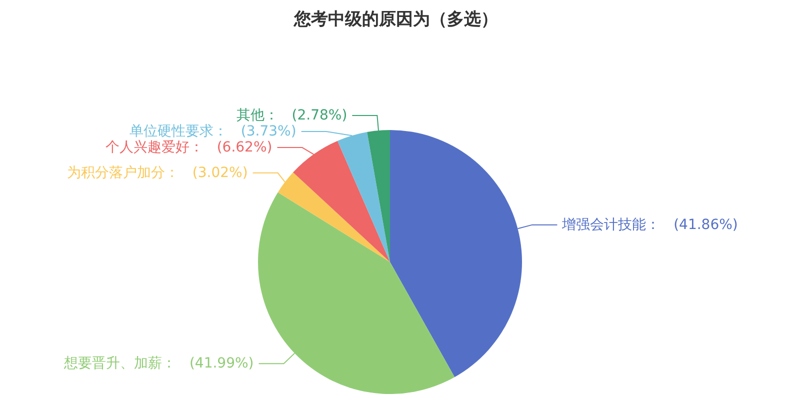  What do you see at coordinates (158, 364) in the screenshot?
I see `slice-label: 想要晋升、加薪： (41.99%)` at bounding box center [158, 364].